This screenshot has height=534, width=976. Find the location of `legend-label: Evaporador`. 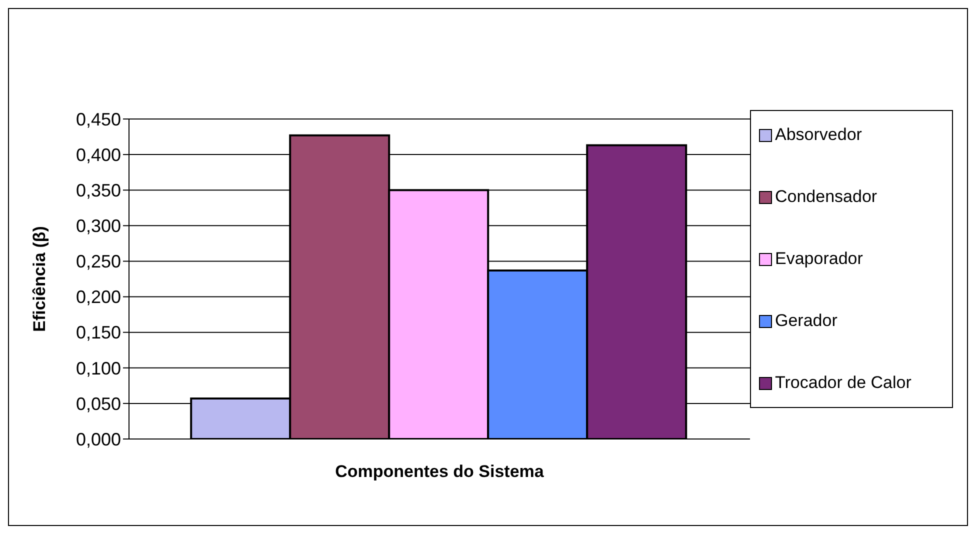

legend-label: Evaporador is located at coordinates (819, 259).